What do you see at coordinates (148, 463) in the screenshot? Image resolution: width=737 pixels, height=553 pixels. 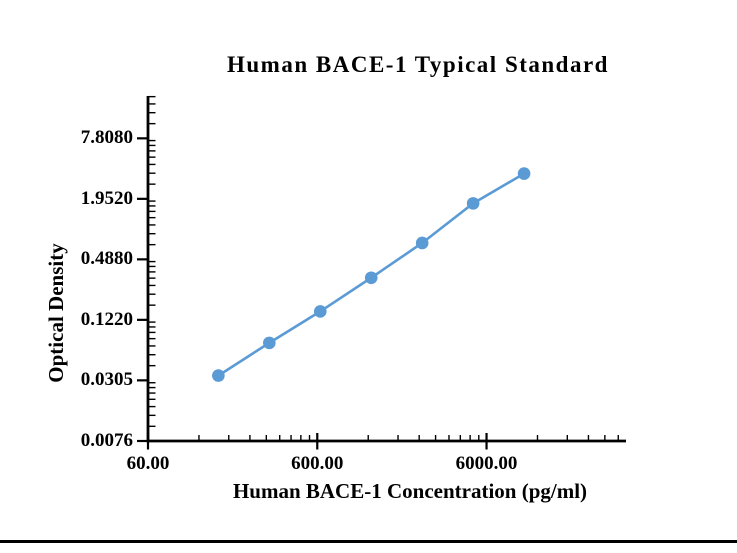 I see `x-tick-label: 60.00` at bounding box center [148, 463].